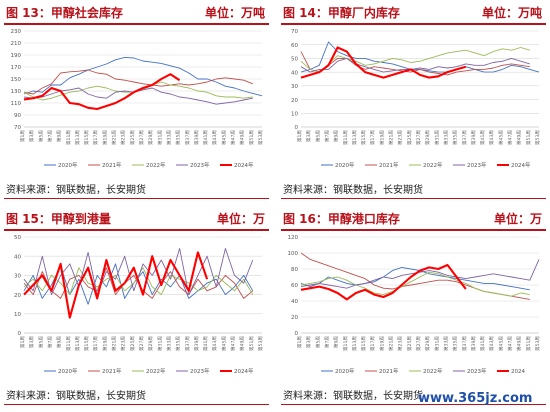  What do you see at coordinates (200, 165) in the screenshot?
I see `legend-label: 2023年` at bounding box center [200, 165].